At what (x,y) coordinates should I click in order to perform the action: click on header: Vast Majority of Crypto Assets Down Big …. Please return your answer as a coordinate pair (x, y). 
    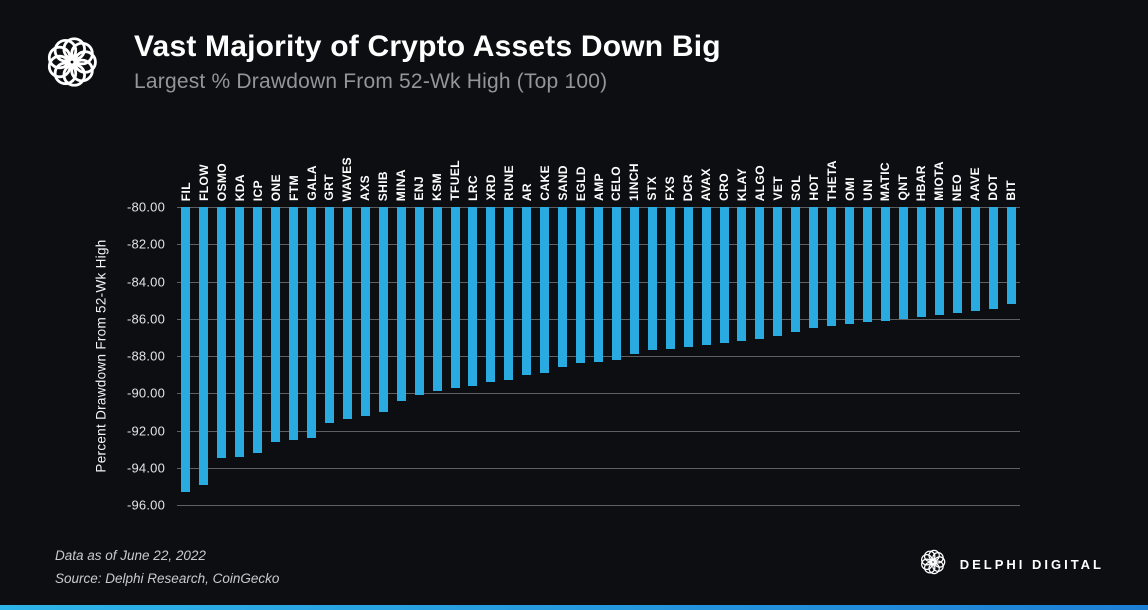
    Looking at the image, I should click on (381, 62).